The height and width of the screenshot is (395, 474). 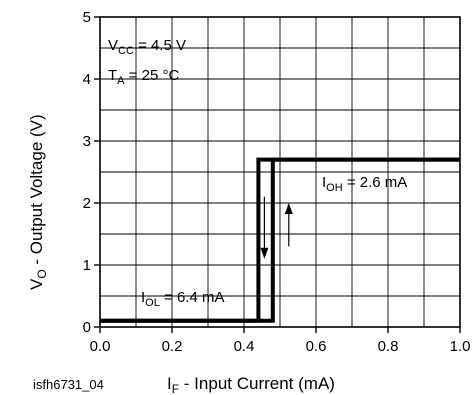 I want to click on ioh-main: I, so click(x=324, y=182).